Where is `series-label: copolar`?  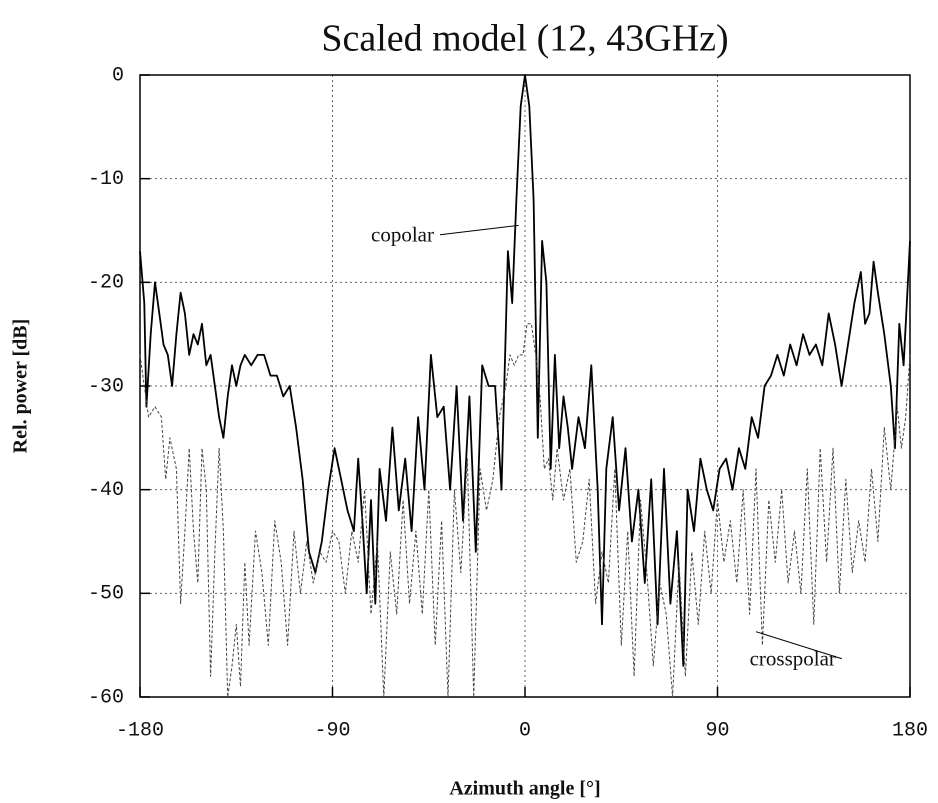 series-label: copolar is located at coordinates (402, 235).